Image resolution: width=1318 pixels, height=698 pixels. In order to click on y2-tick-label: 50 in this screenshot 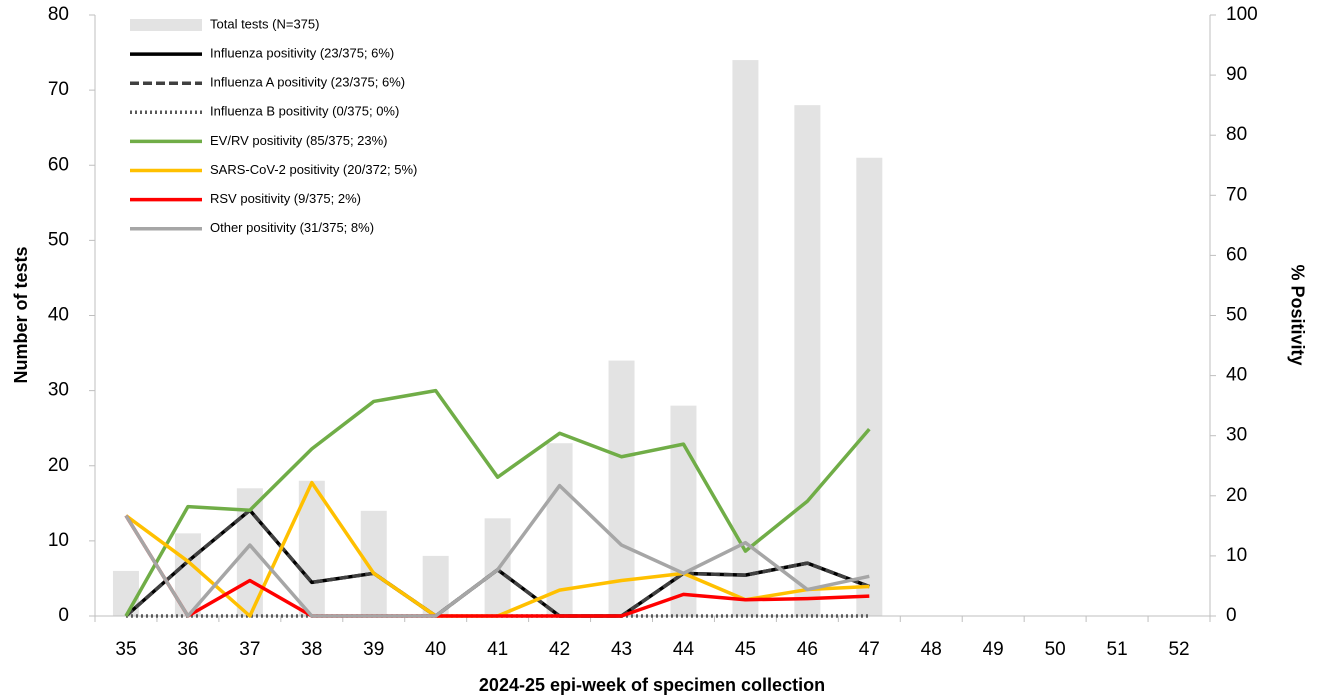, I will do `click(1236, 315)`.